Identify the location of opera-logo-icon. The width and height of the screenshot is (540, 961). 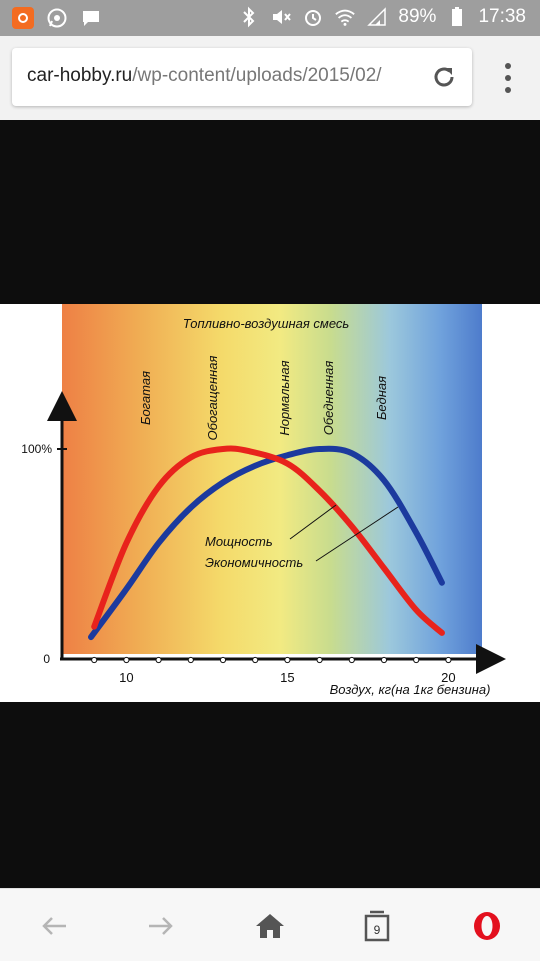
(487, 926).